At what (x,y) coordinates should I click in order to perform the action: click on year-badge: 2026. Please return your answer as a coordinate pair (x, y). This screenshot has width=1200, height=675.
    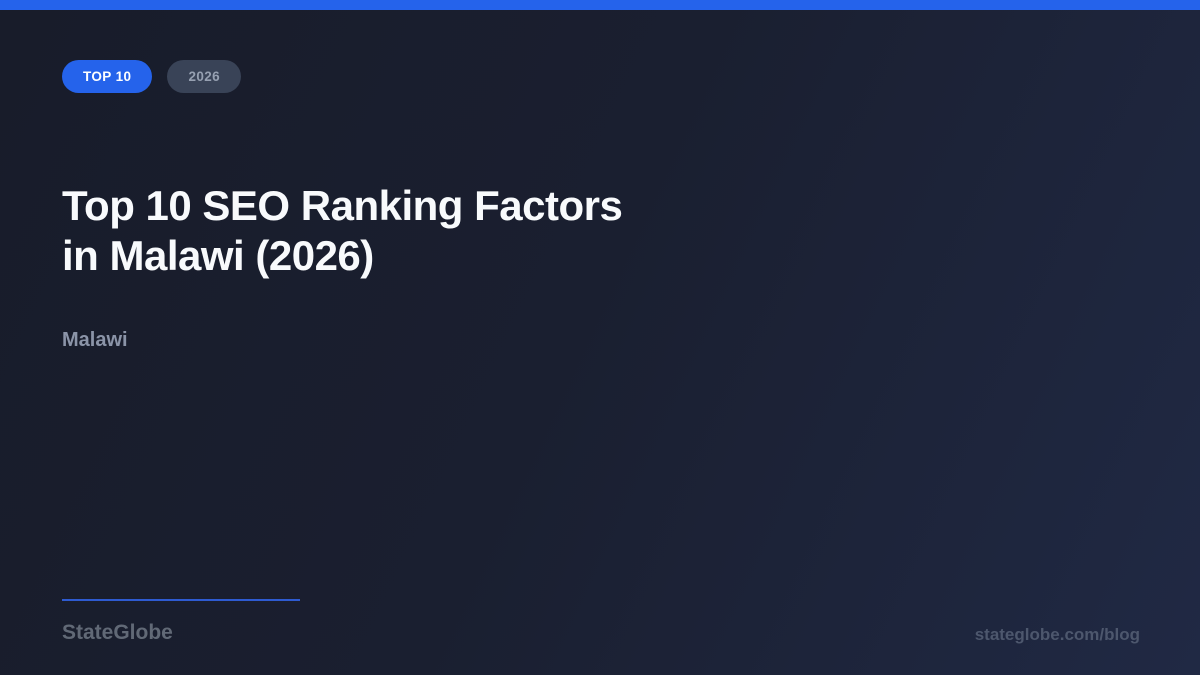
    Looking at the image, I should click on (204, 76).